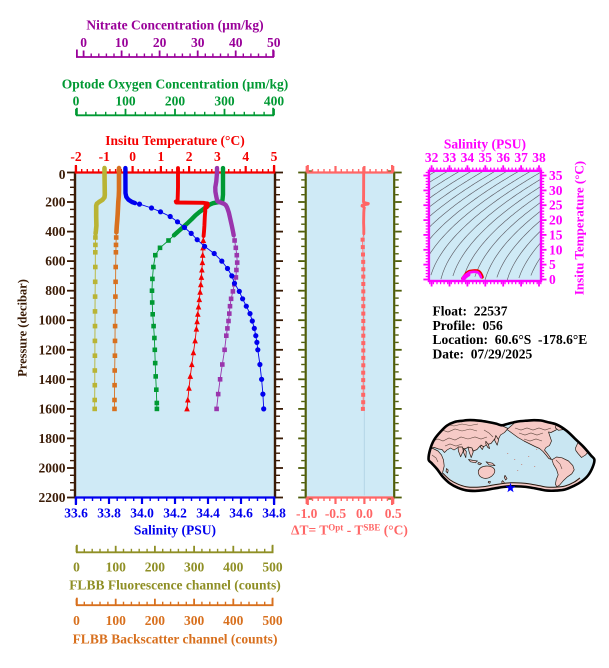  I want to click on svg-text: 33.8, so click(109, 513).